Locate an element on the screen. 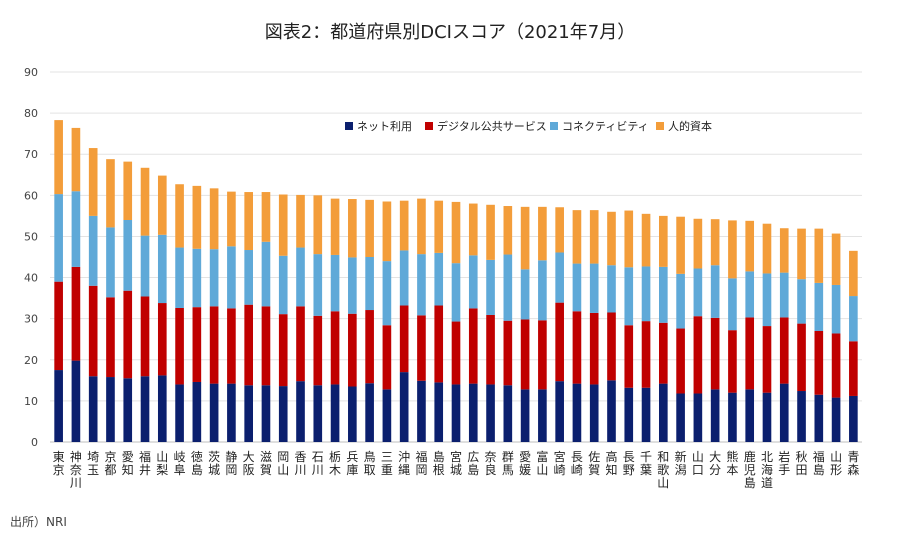  x-tick-label: 手 is located at coordinates (784, 470).